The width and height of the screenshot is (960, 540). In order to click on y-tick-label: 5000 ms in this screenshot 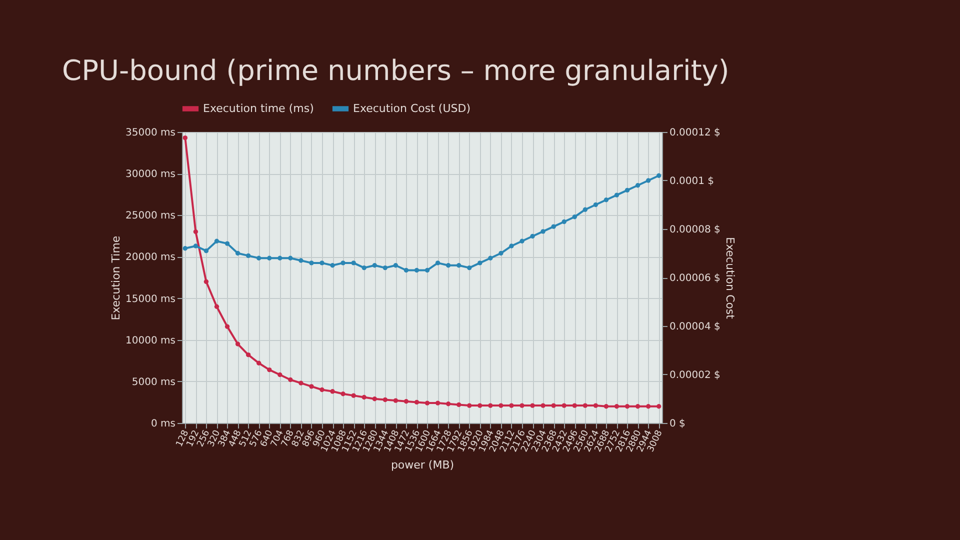, I will do `click(154, 382)`.